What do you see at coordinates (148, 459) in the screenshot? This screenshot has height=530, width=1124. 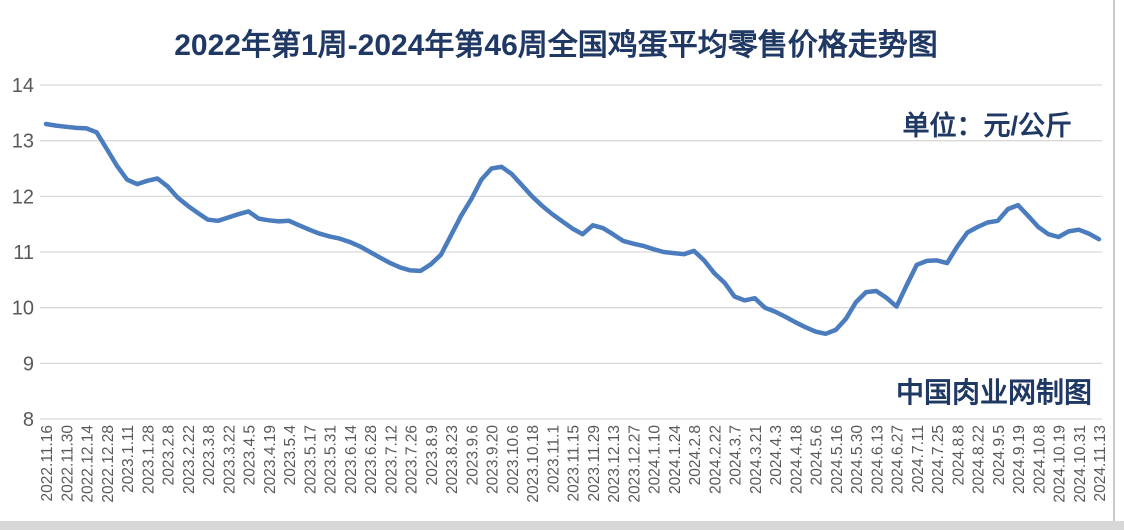 I see `x-tick-label: 2023.1.28` at bounding box center [148, 459].